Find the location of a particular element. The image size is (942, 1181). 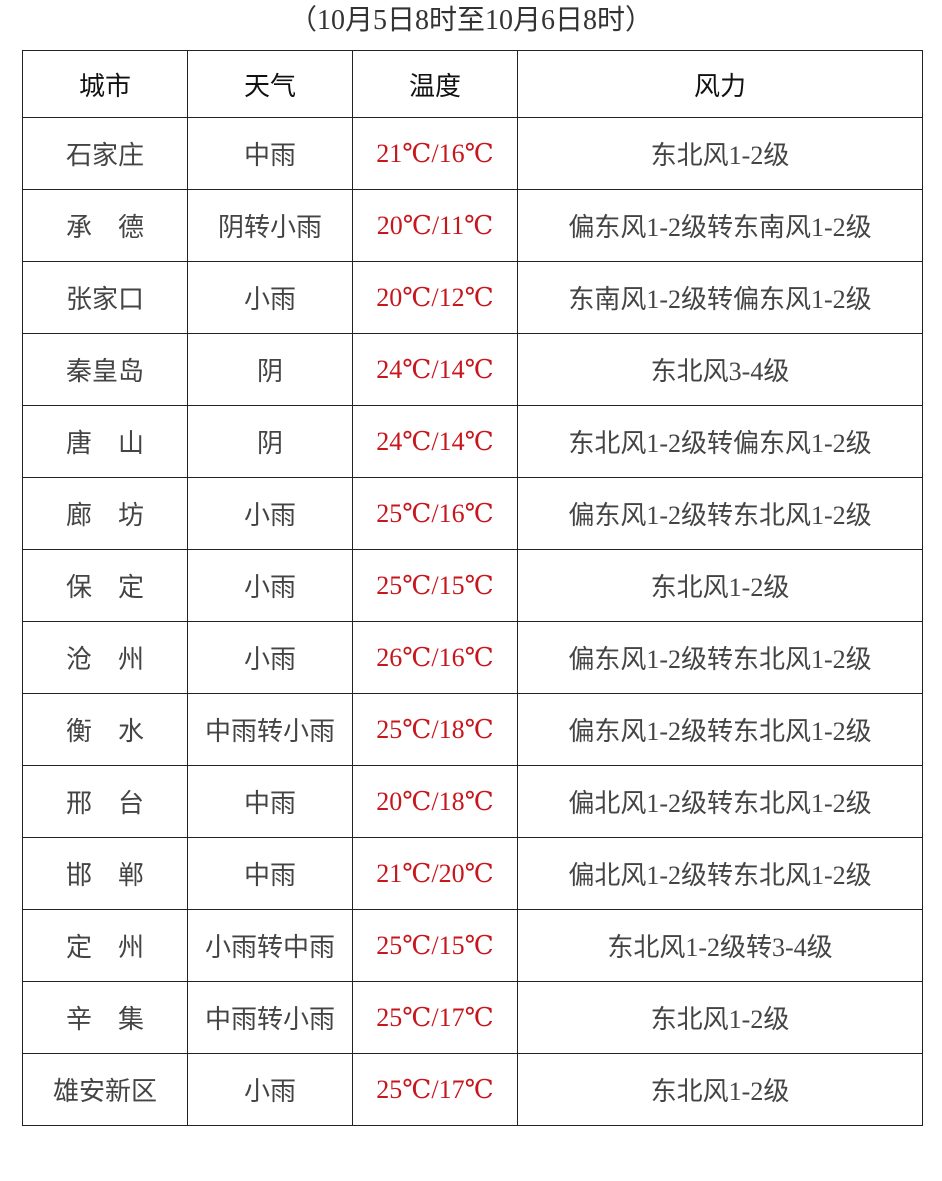

header-temperature: 温度 is located at coordinates (435, 84).